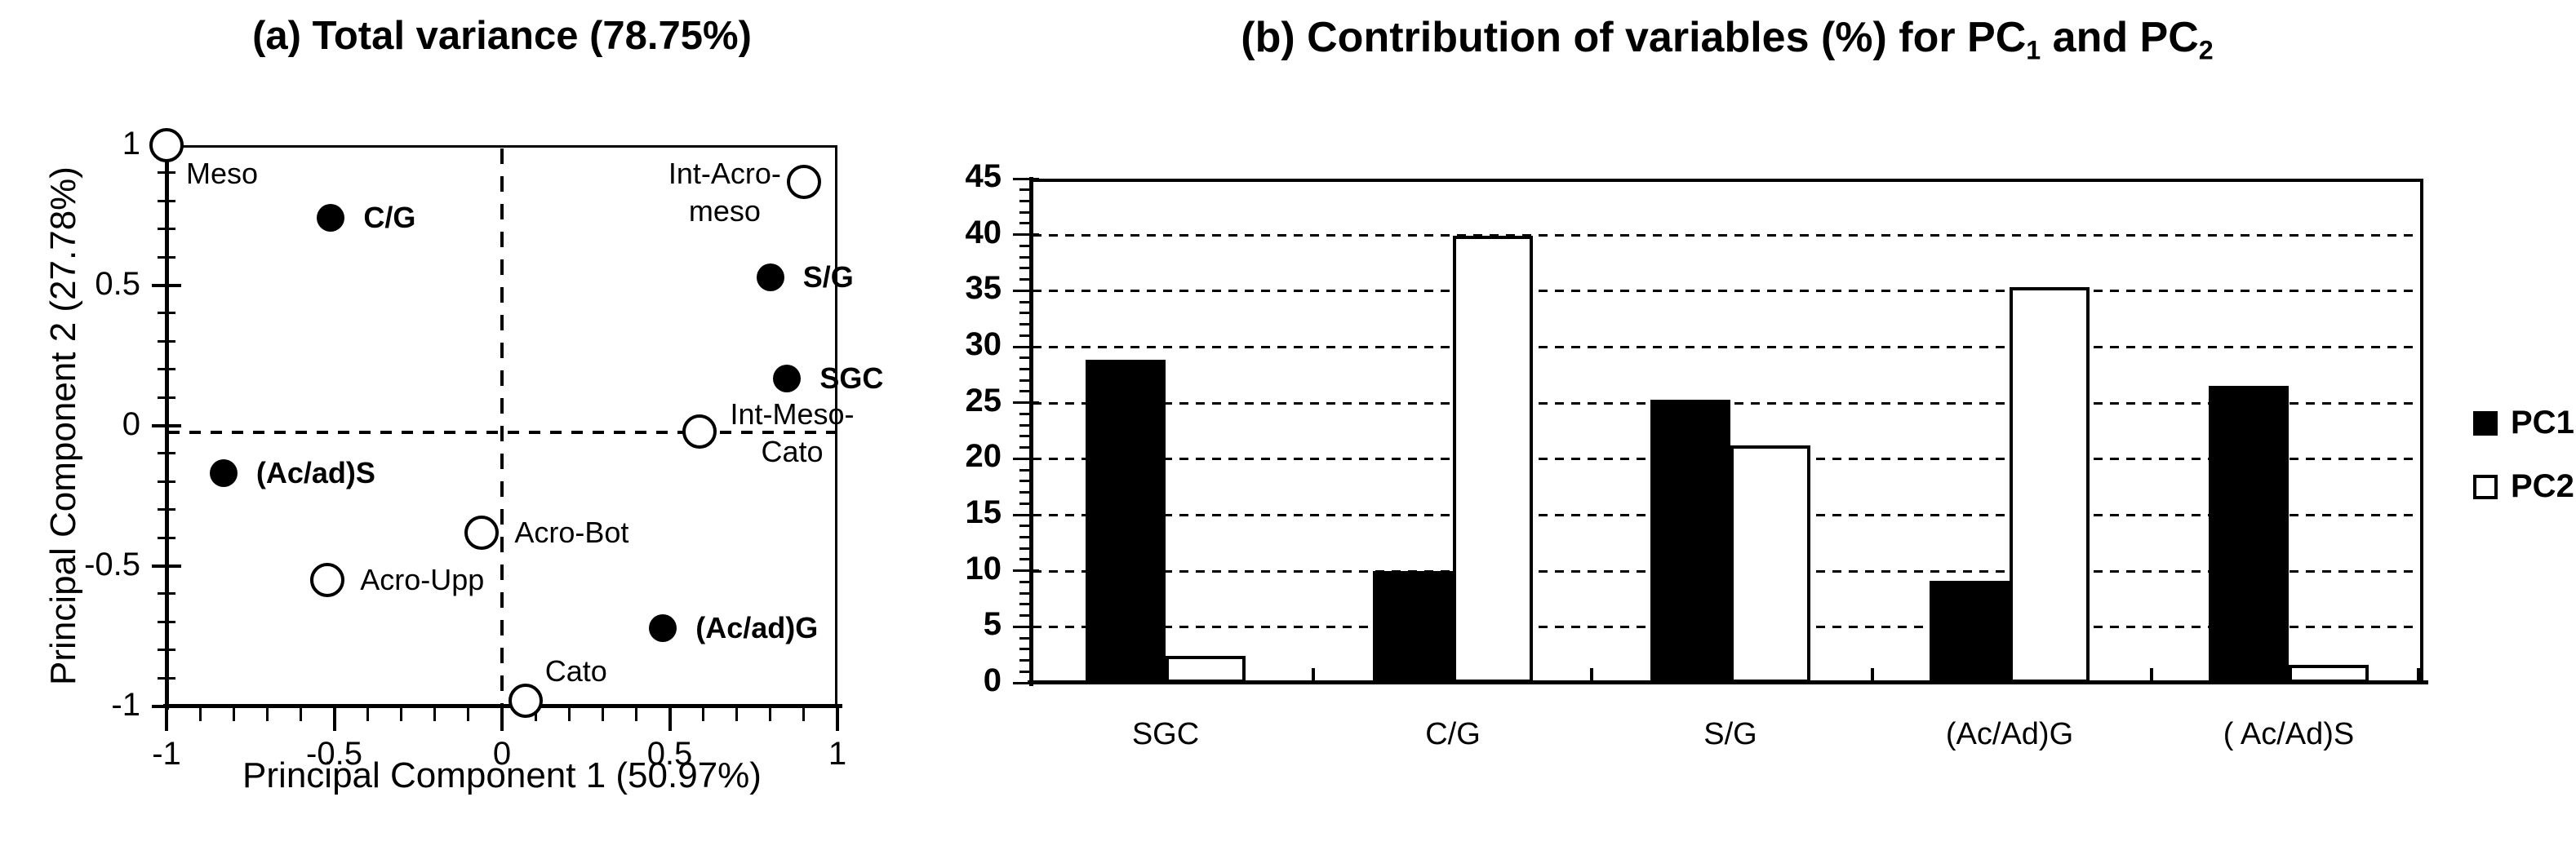  Describe the element at coordinates (2542, 423) in the screenshot. I see `pc1-legend-label: PC1` at that location.